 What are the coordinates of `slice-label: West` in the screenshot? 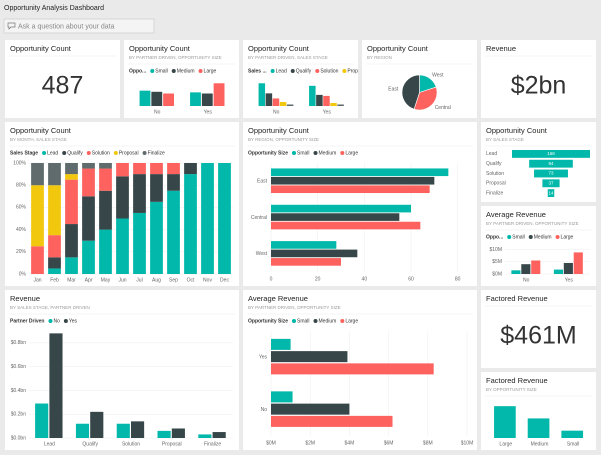 It's located at (438, 75).